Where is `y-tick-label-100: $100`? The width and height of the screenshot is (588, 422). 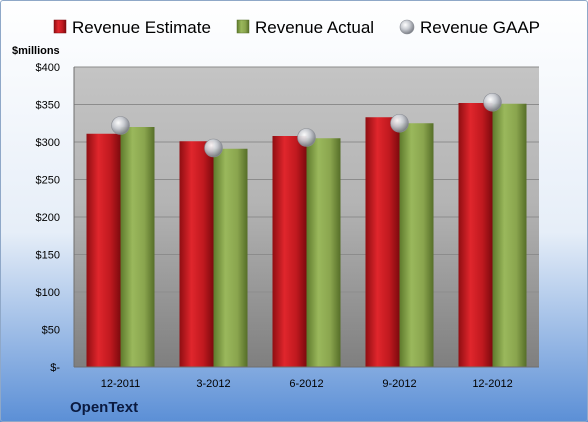 y-tick-label-100: $100 is located at coordinates (48, 293).